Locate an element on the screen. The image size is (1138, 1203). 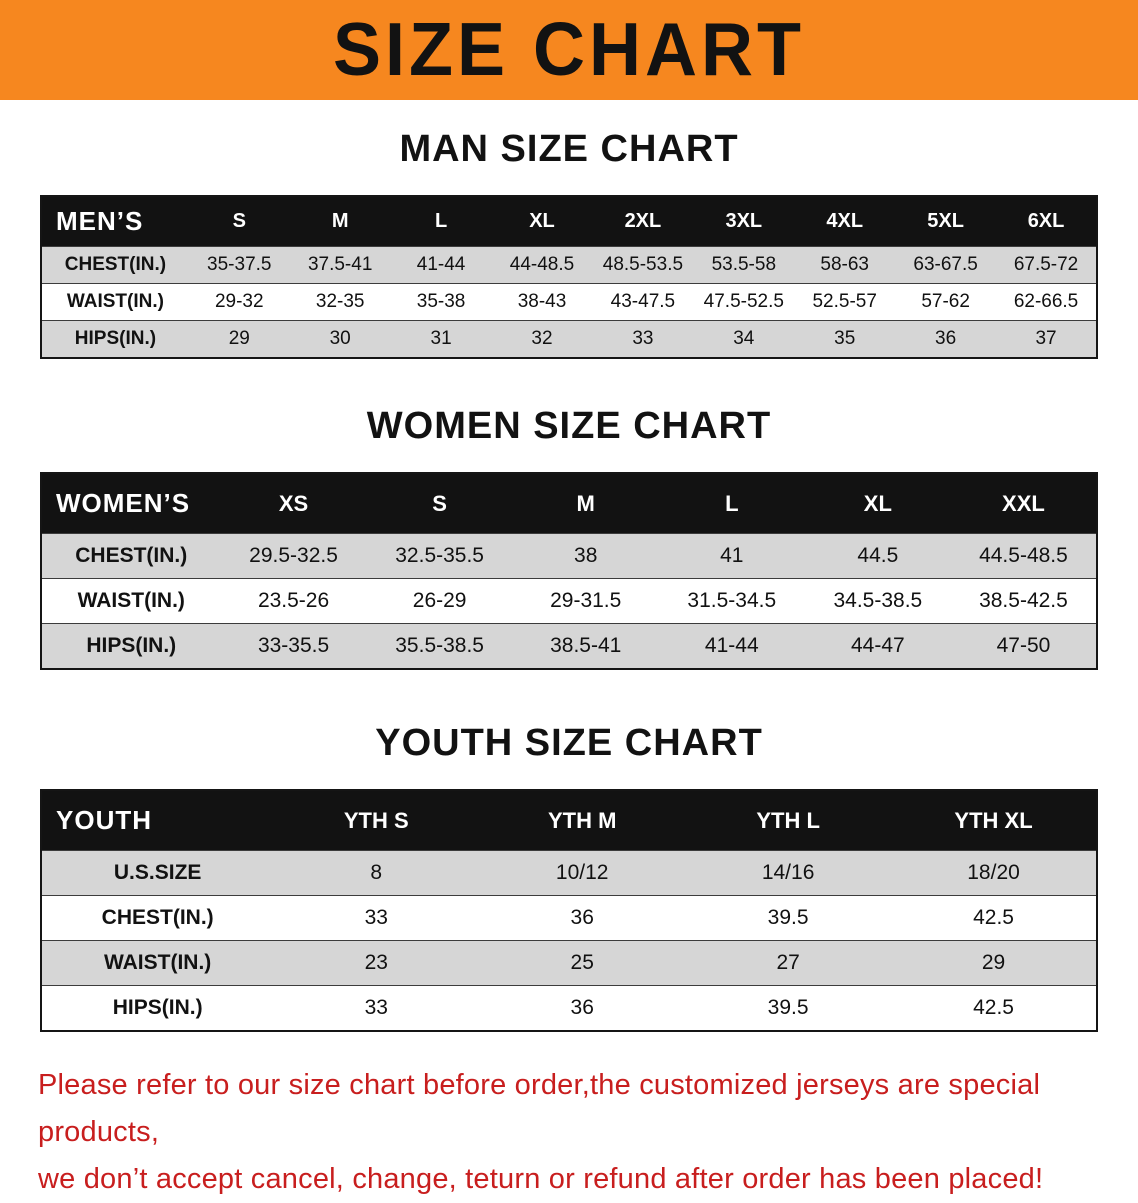
measurement-value-cell: 57-62 is located at coordinates (945, 301).